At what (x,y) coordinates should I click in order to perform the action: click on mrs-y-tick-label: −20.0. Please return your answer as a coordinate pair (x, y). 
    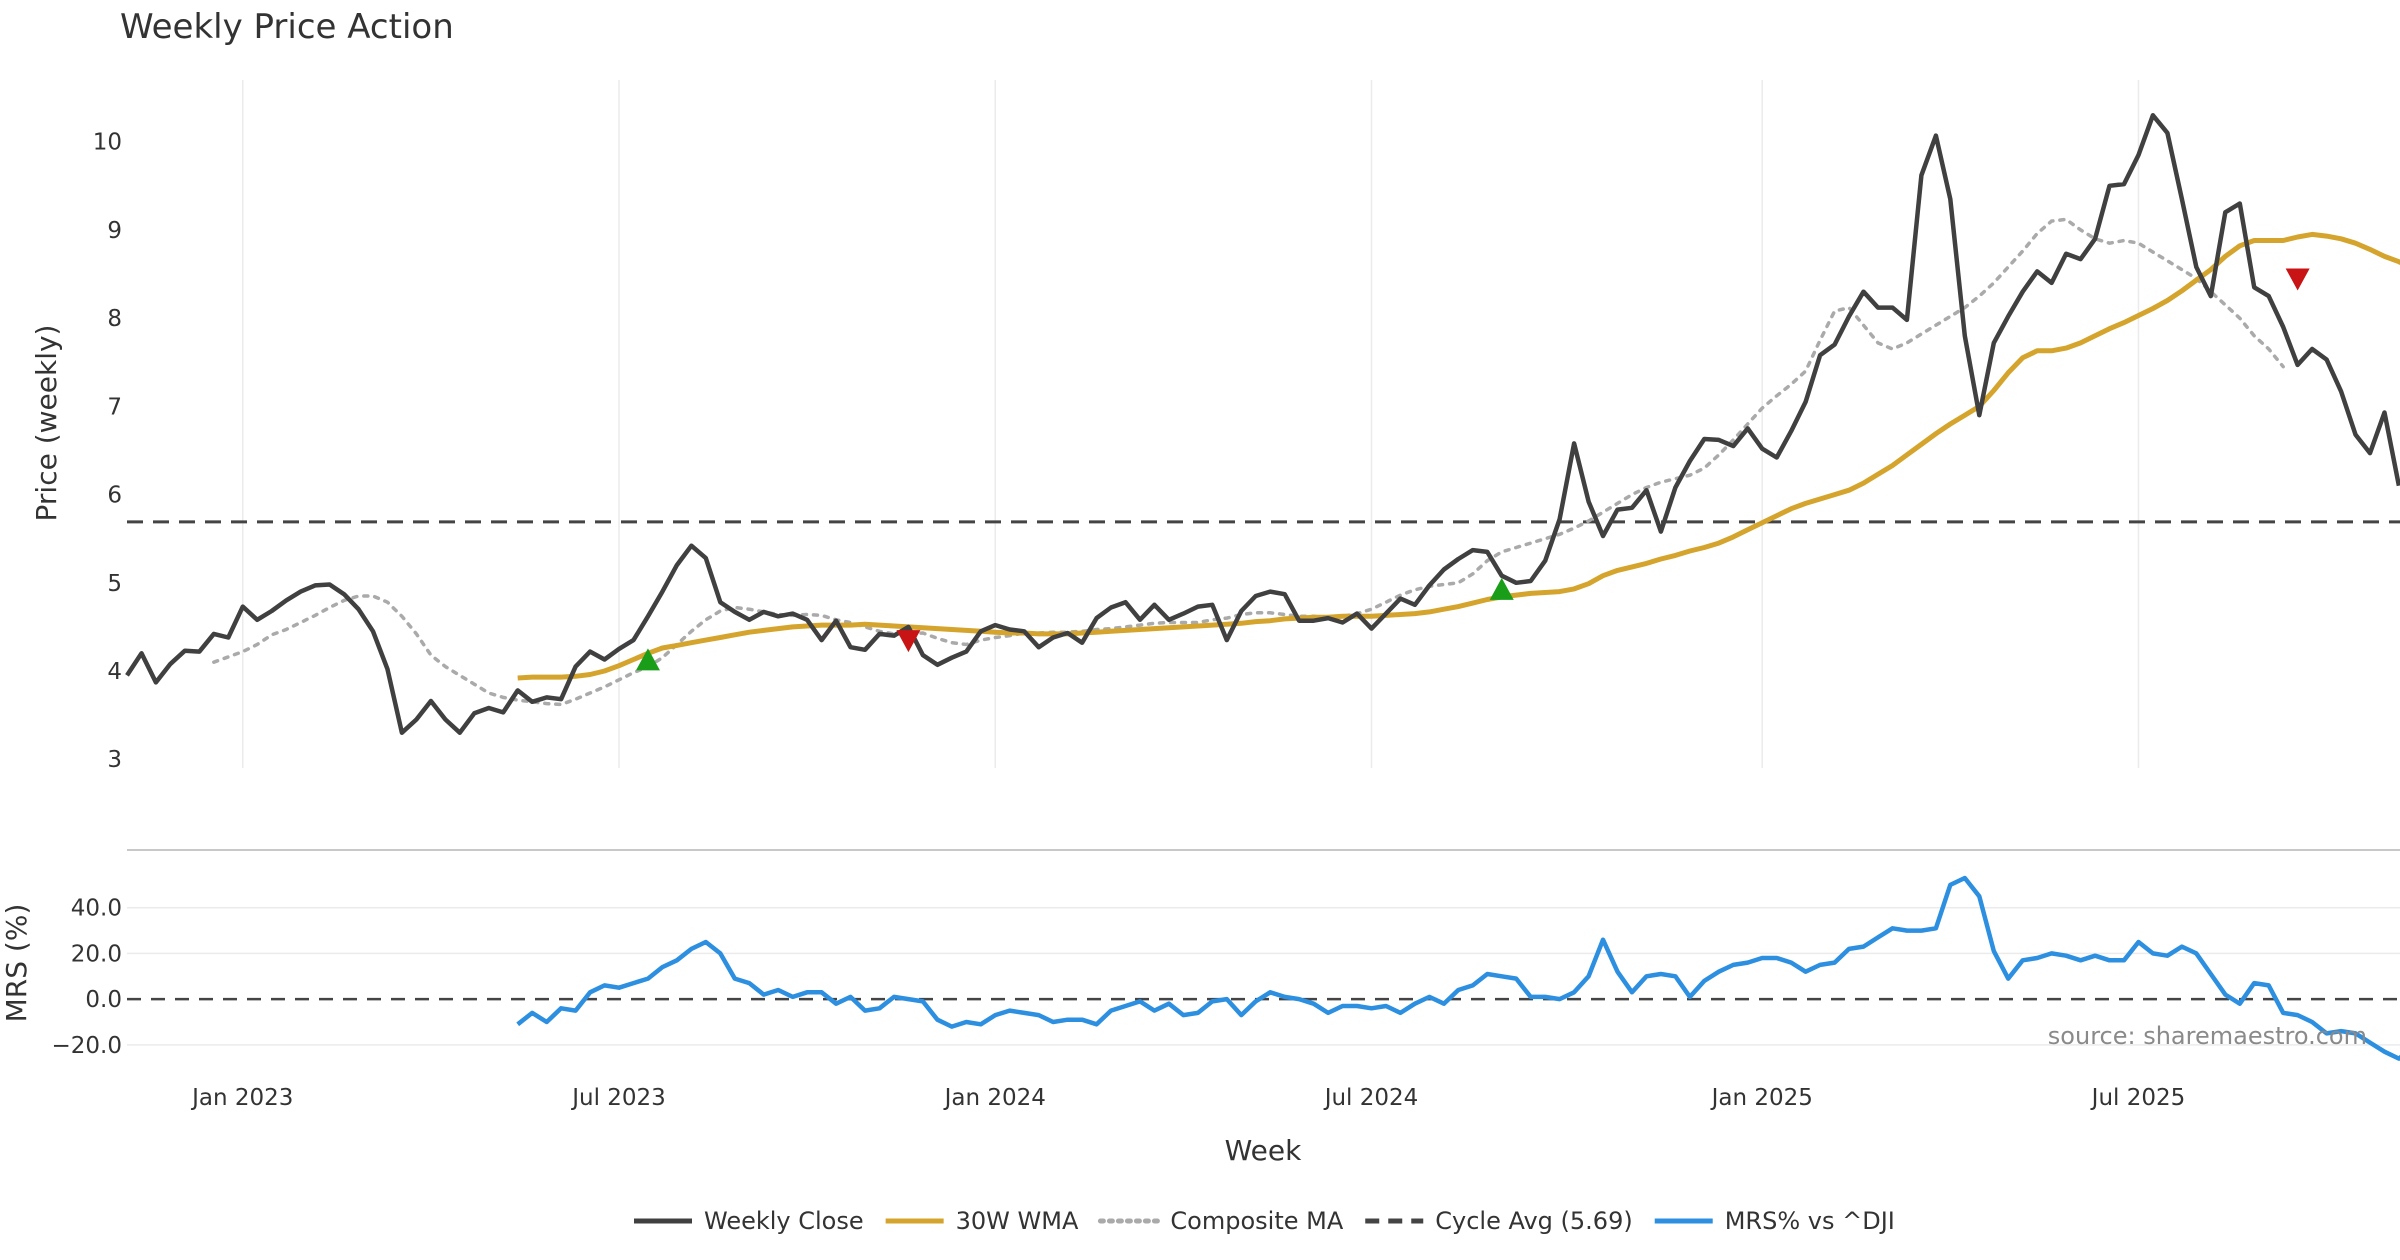
    Looking at the image, I should click on (87, 1046).